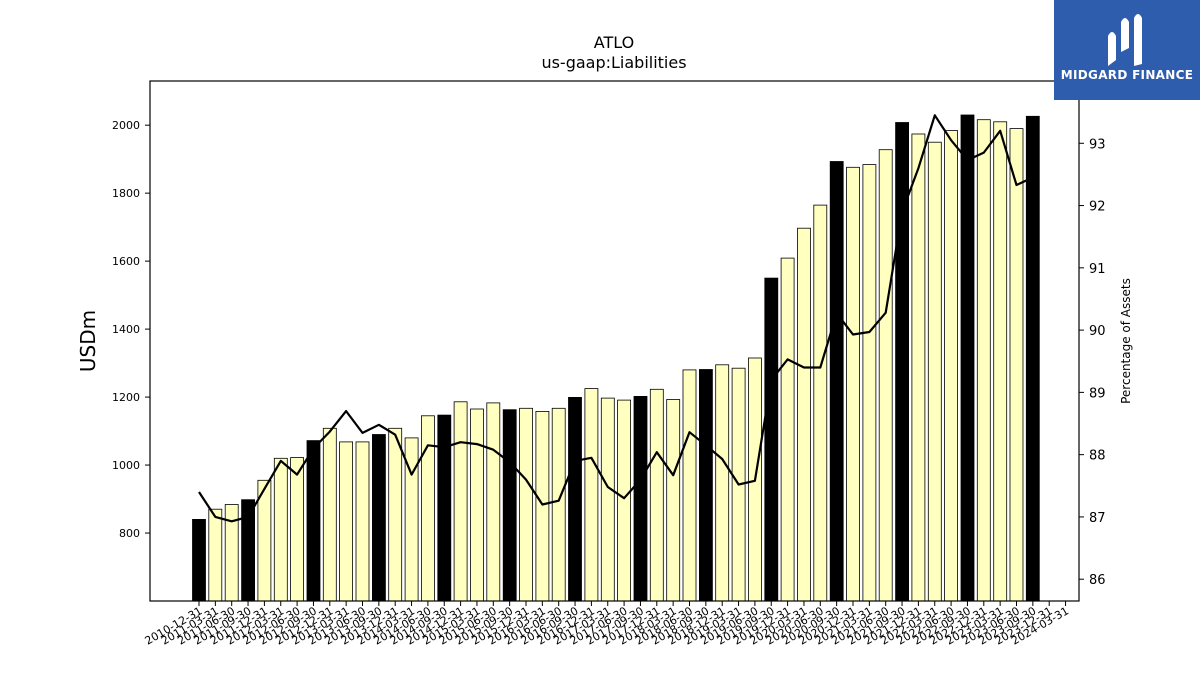 The width and height of the screenshot is (1200, 675). Describe the element at coordinates (1097, 207) in the screenshot. I see `y2-tick-label: 92` at that location.